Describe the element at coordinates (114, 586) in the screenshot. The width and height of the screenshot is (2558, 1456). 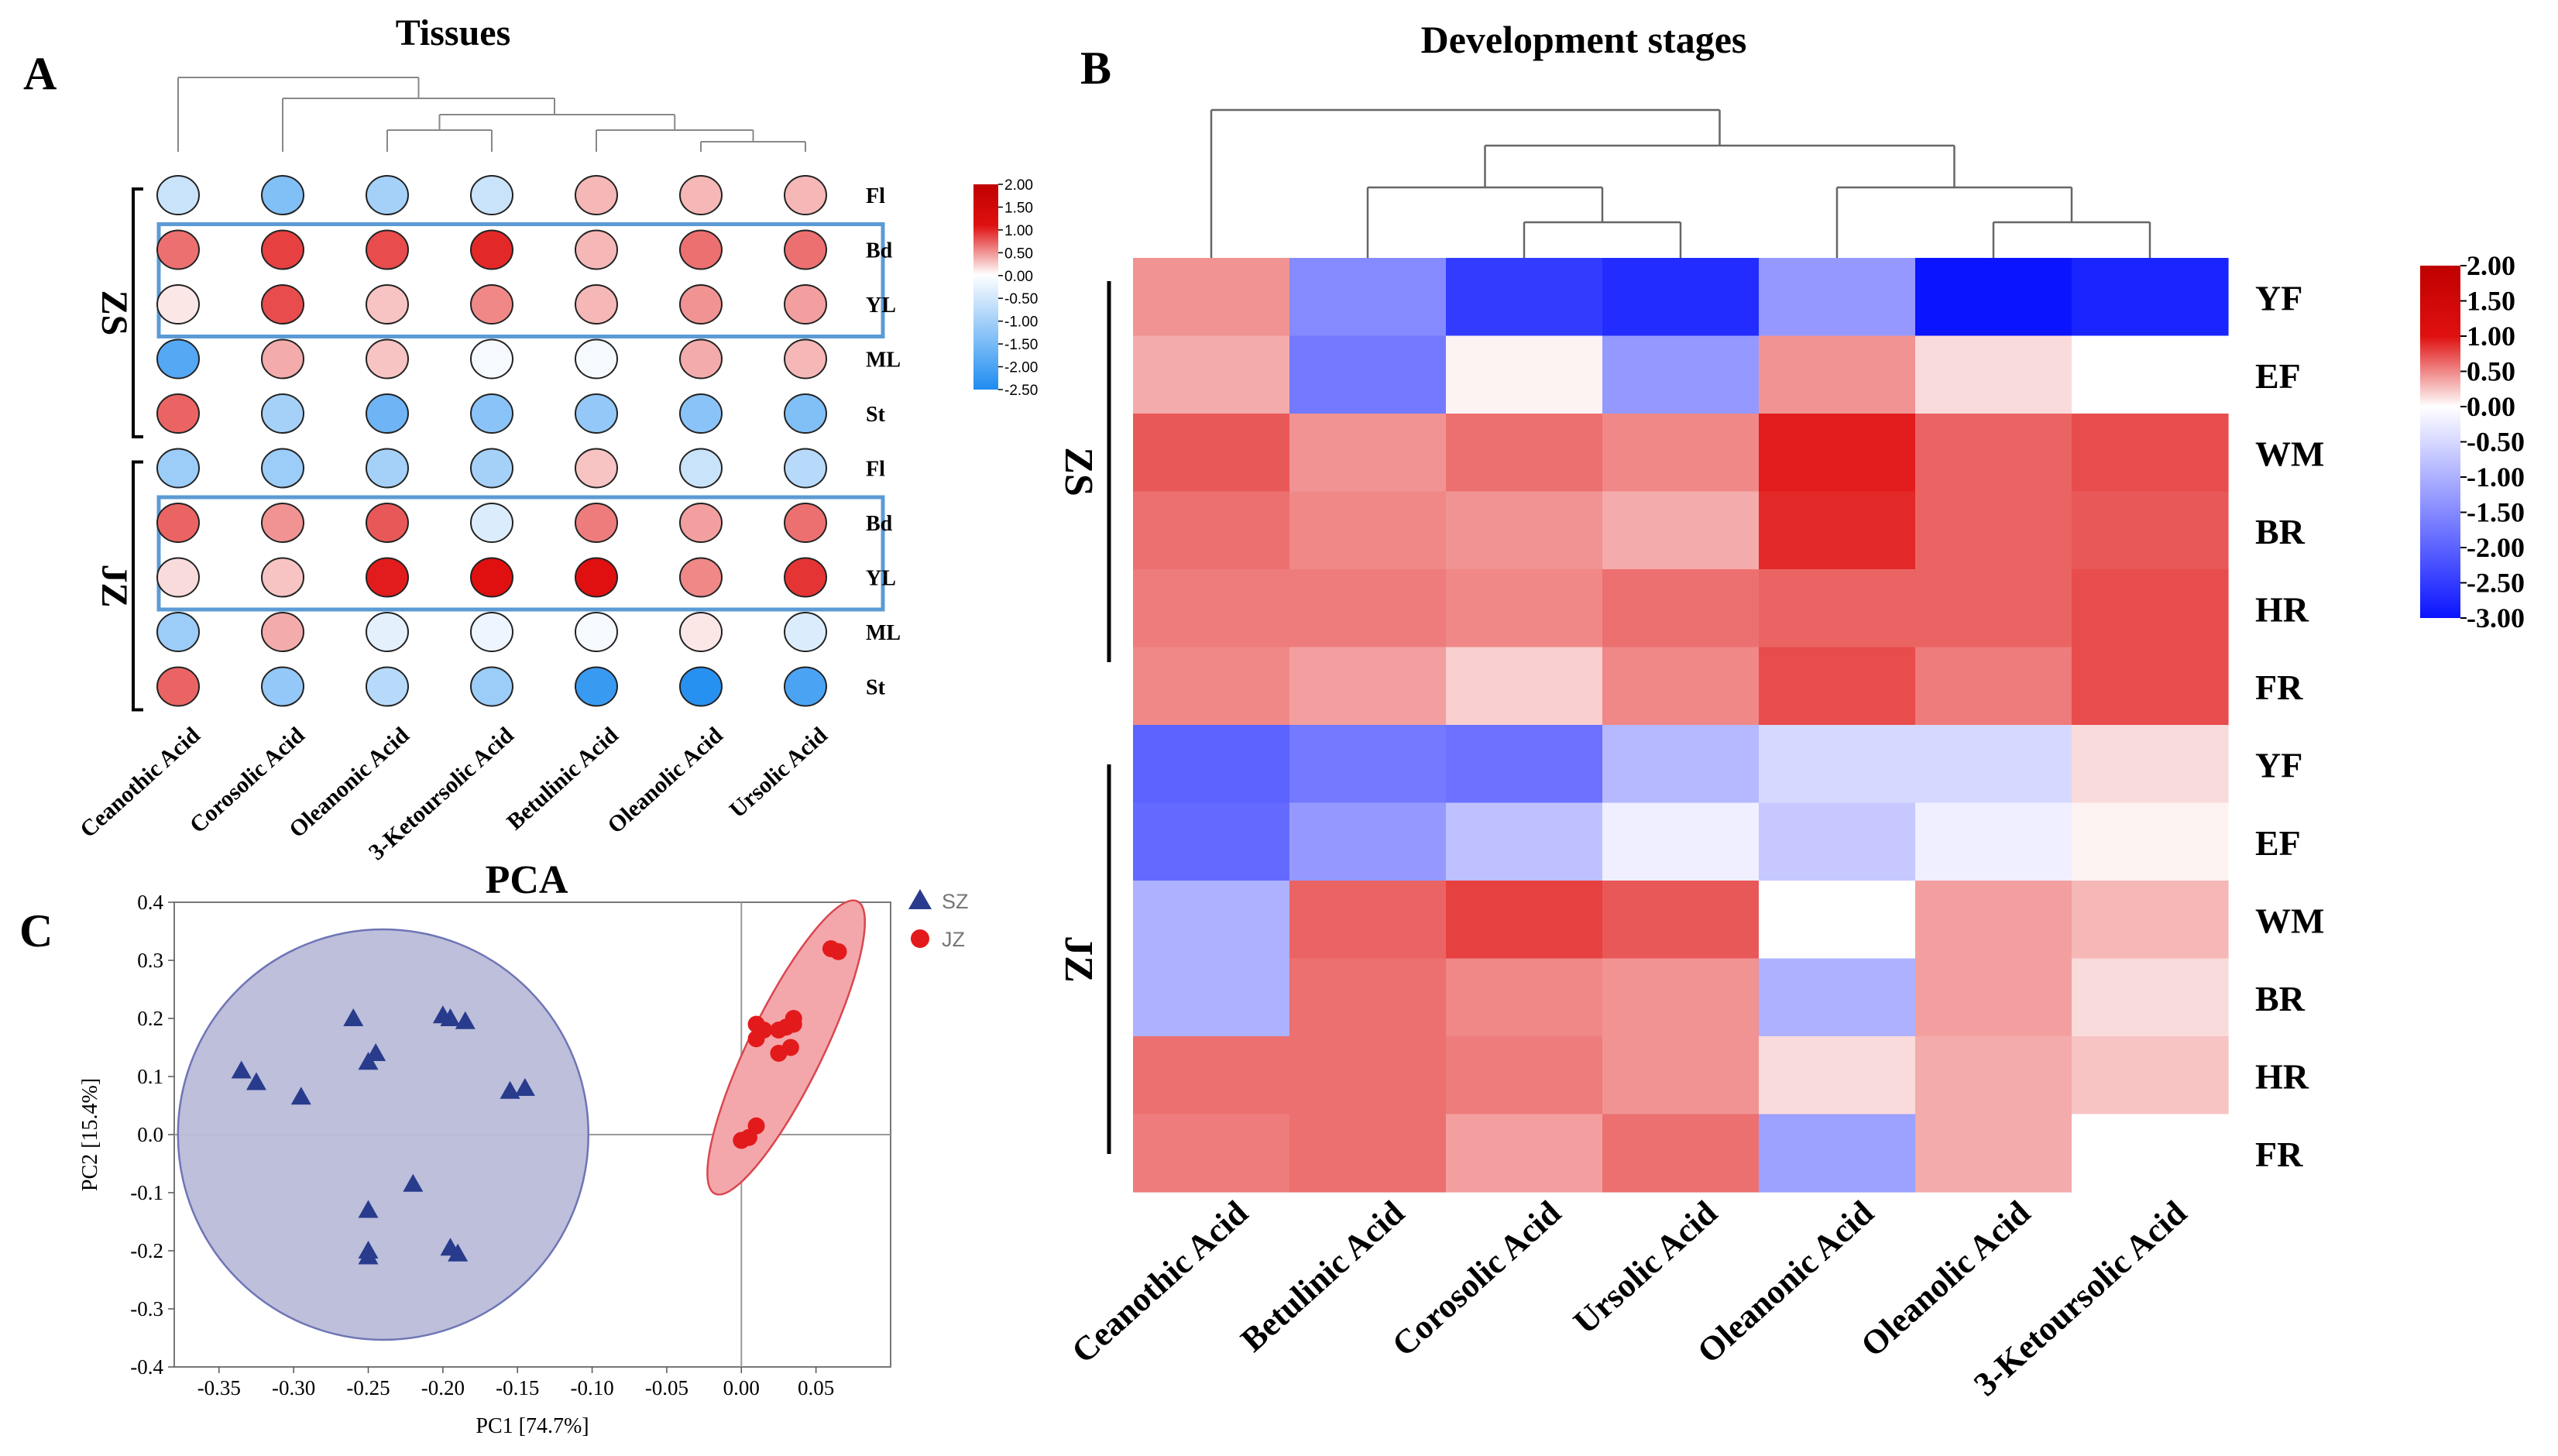
I see `group-label: JZ` at that location.